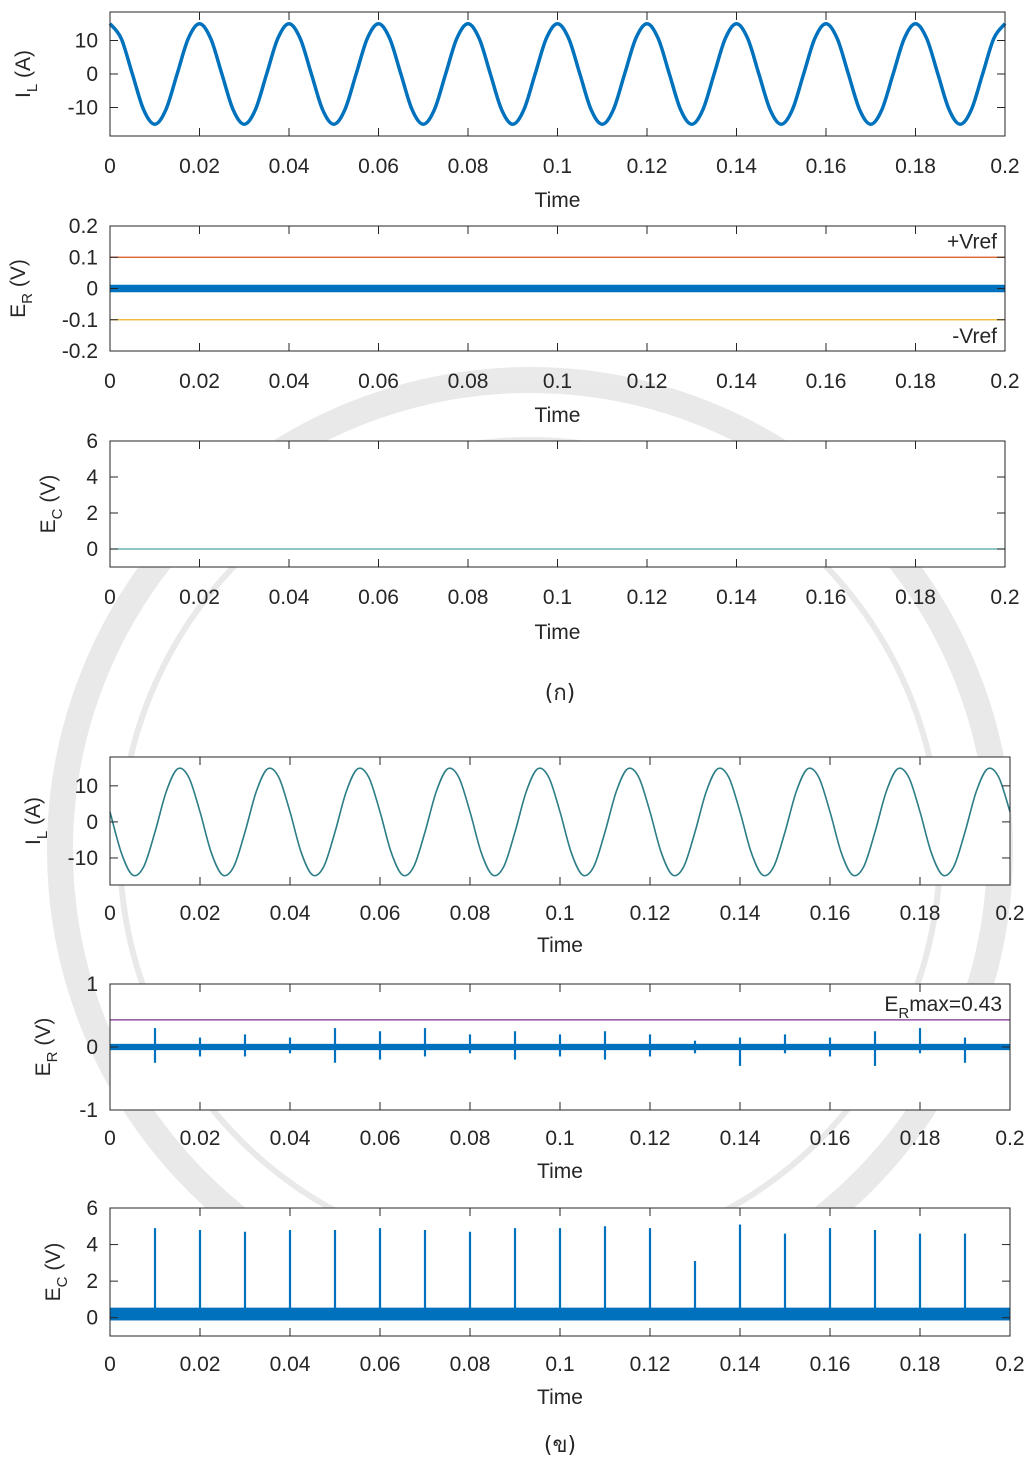  I want to click on y-tick-label: 0.1, so click(83, 257).